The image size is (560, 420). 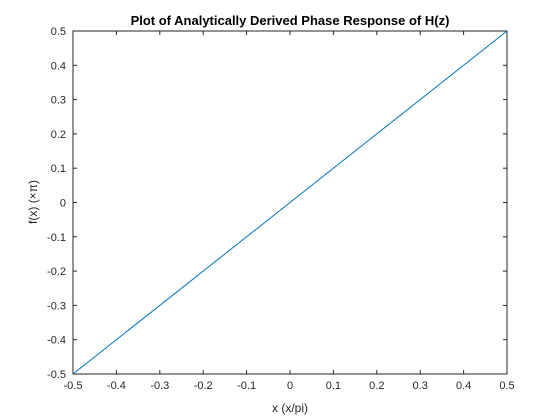 I want to click on x-tick-label: -0.1, so click(x=246, y=386).